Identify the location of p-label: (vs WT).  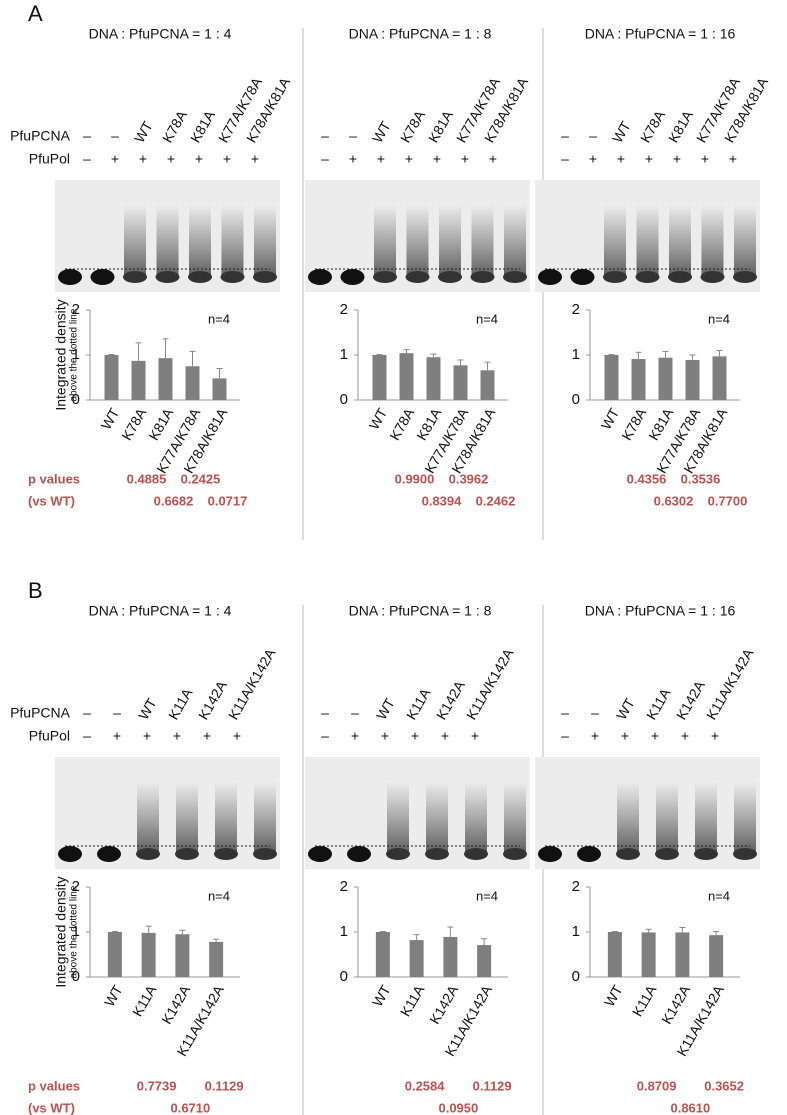
(51, 1107).